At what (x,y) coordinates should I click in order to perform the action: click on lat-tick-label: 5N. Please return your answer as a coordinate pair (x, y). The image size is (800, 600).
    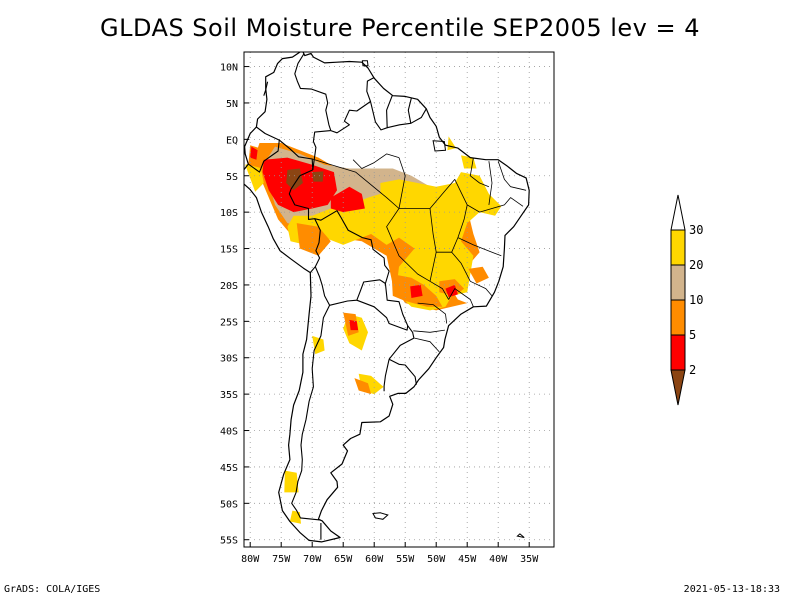
    Looking at the image, I should click on (232, 104).